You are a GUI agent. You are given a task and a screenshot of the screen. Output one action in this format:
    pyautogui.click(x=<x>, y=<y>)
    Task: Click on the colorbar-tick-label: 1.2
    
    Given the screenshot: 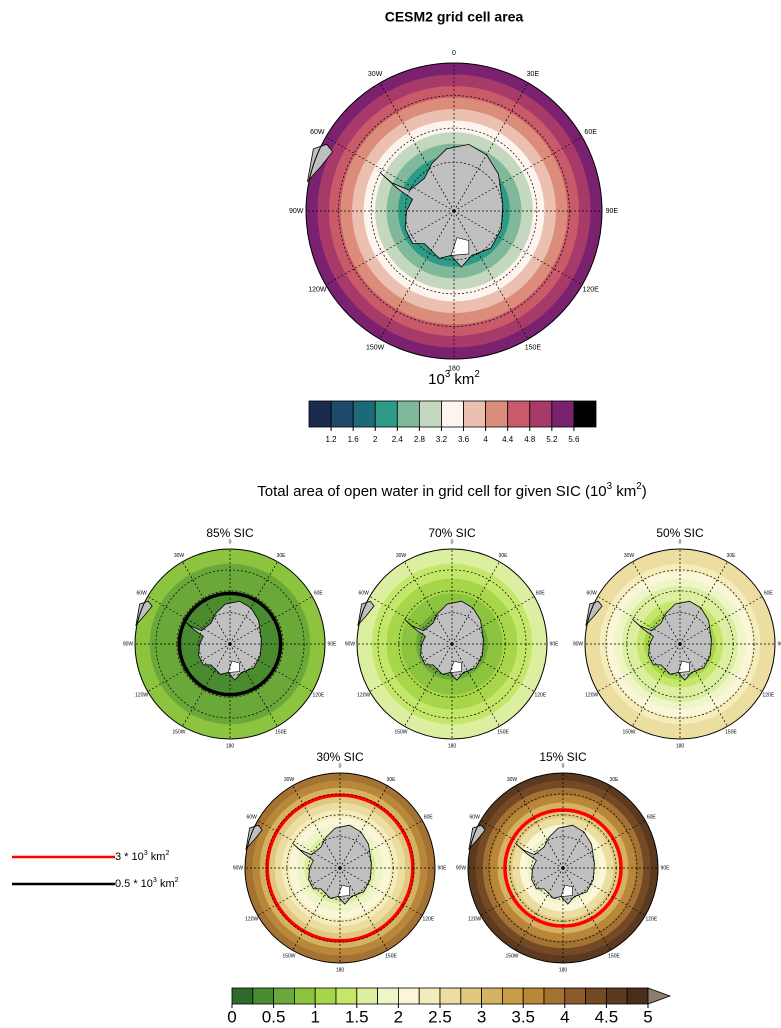 What is the action you would take?
    pyautogui.click(x=332, y=439)
    